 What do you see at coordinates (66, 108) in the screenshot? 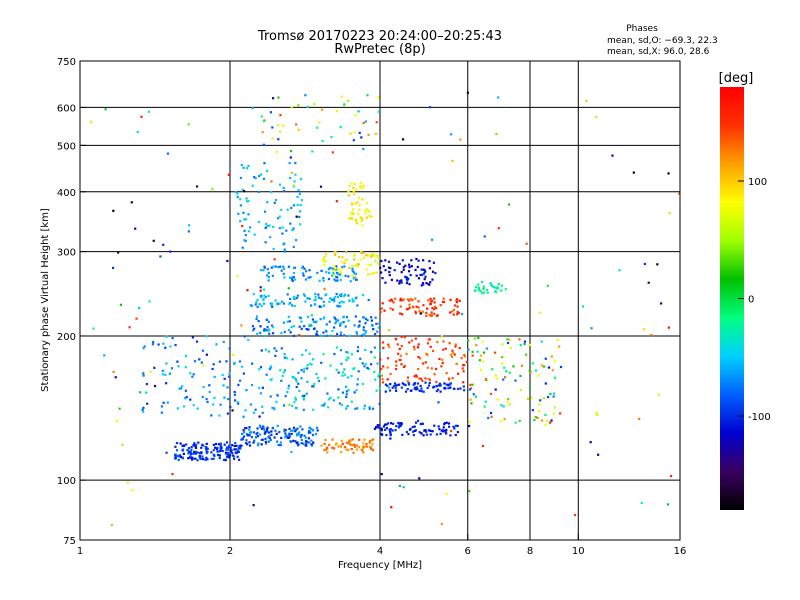
I see `y-tick-label: 600` at bounding box center [66, 108].